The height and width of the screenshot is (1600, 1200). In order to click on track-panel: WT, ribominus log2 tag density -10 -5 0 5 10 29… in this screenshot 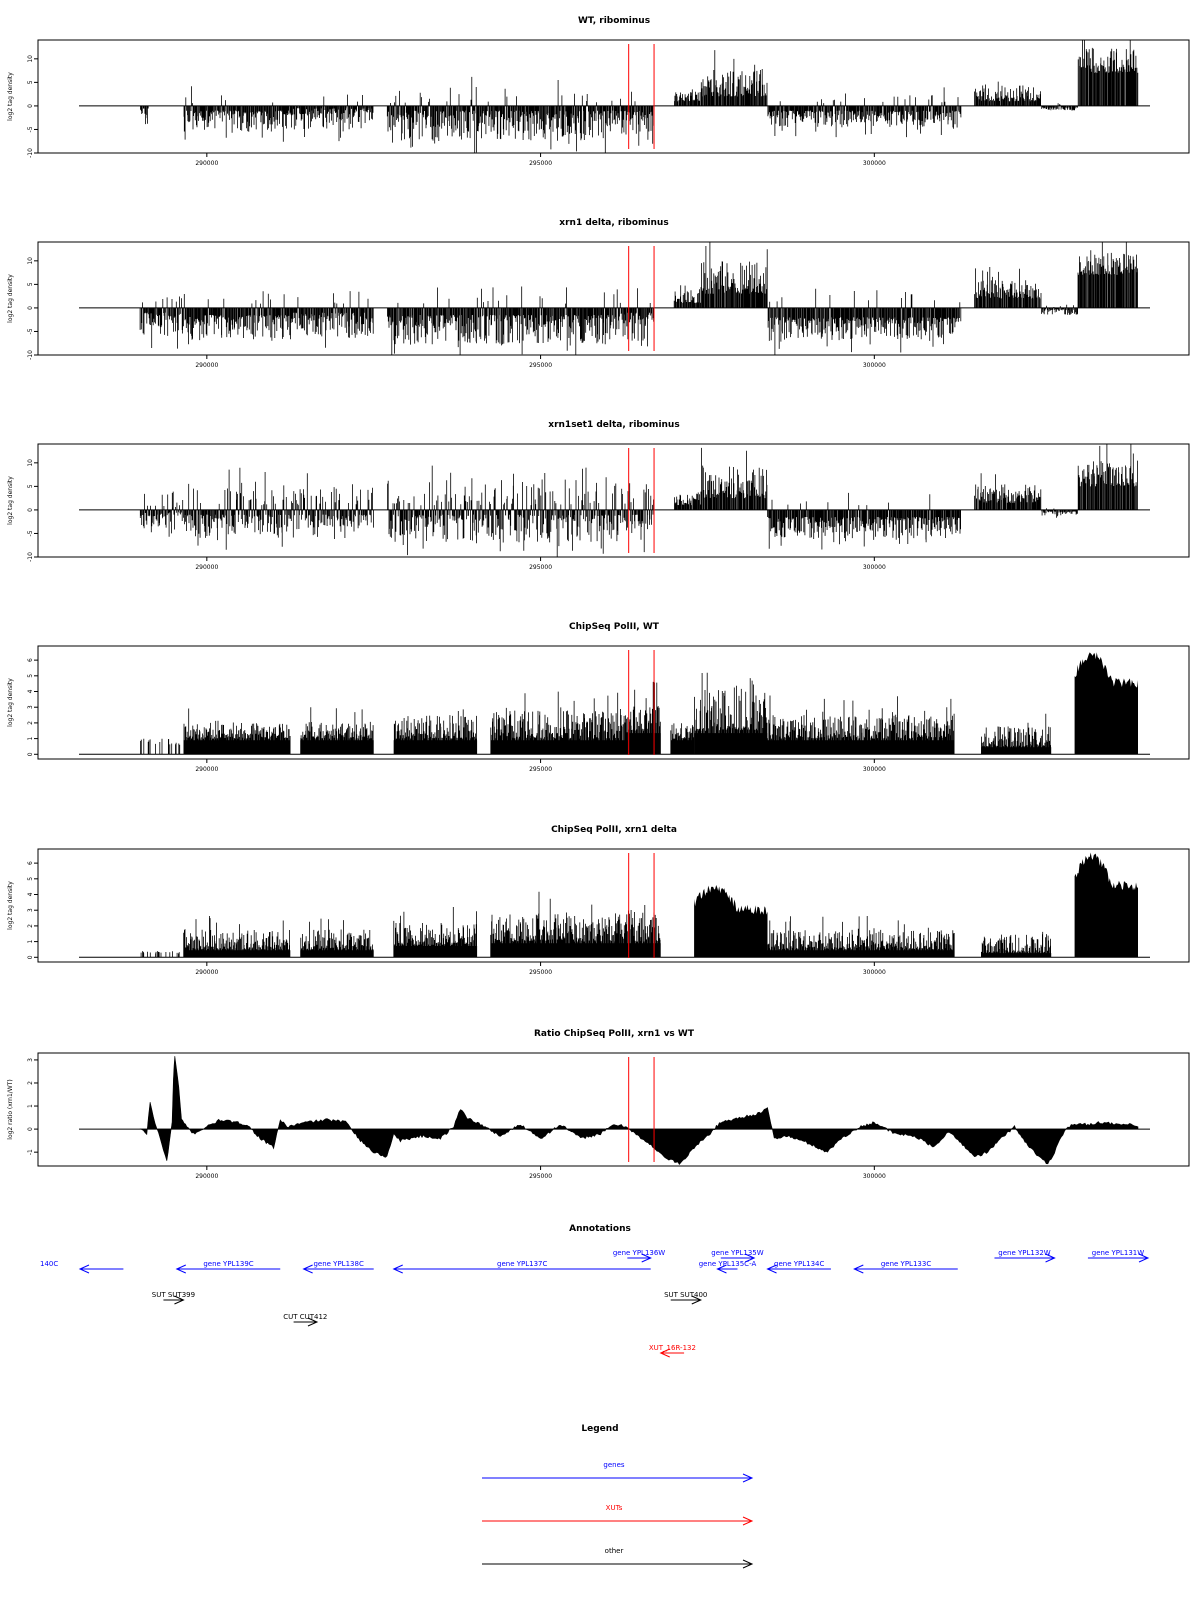, I will do `click(598, 91)`.